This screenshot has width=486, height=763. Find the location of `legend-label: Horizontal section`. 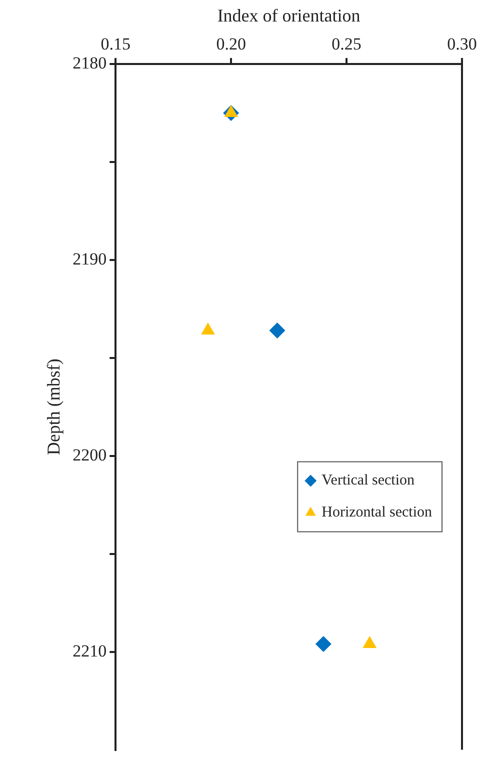

legend-label: Horizontal section is located at coordinates (377, 512).